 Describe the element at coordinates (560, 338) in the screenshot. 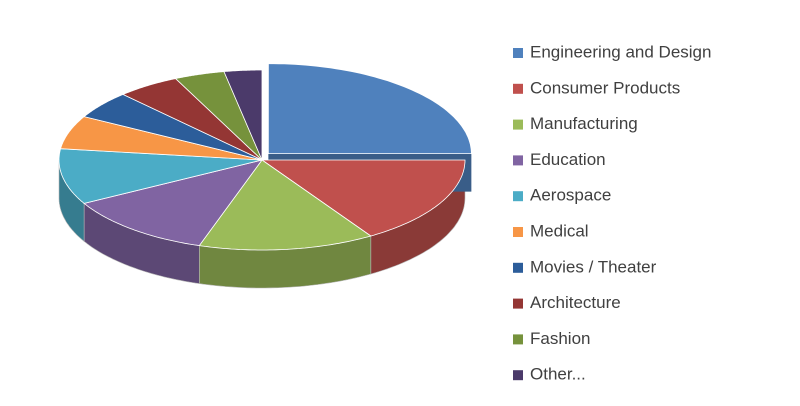

I see `legend-label: Fashion` at that location.